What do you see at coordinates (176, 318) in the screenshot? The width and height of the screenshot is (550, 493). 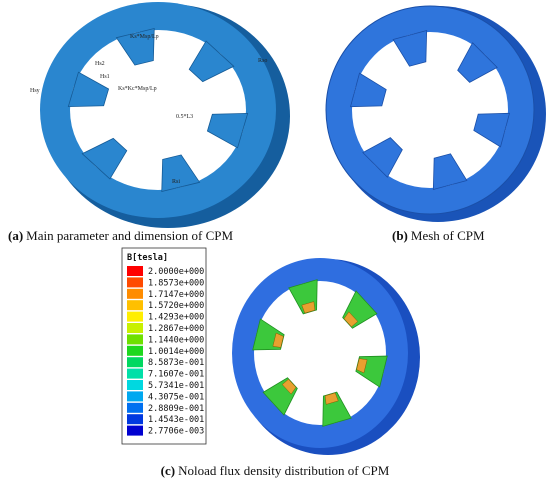 I see `legend-label: 1.4293e+000` at bounding box center [176, 318].